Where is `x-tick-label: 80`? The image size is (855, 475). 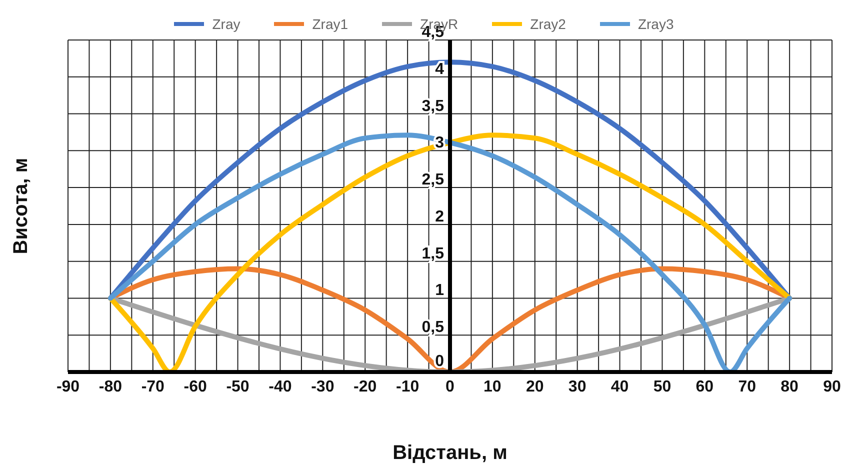
x-tick-label: 80 is located at coordinates (789, 387).